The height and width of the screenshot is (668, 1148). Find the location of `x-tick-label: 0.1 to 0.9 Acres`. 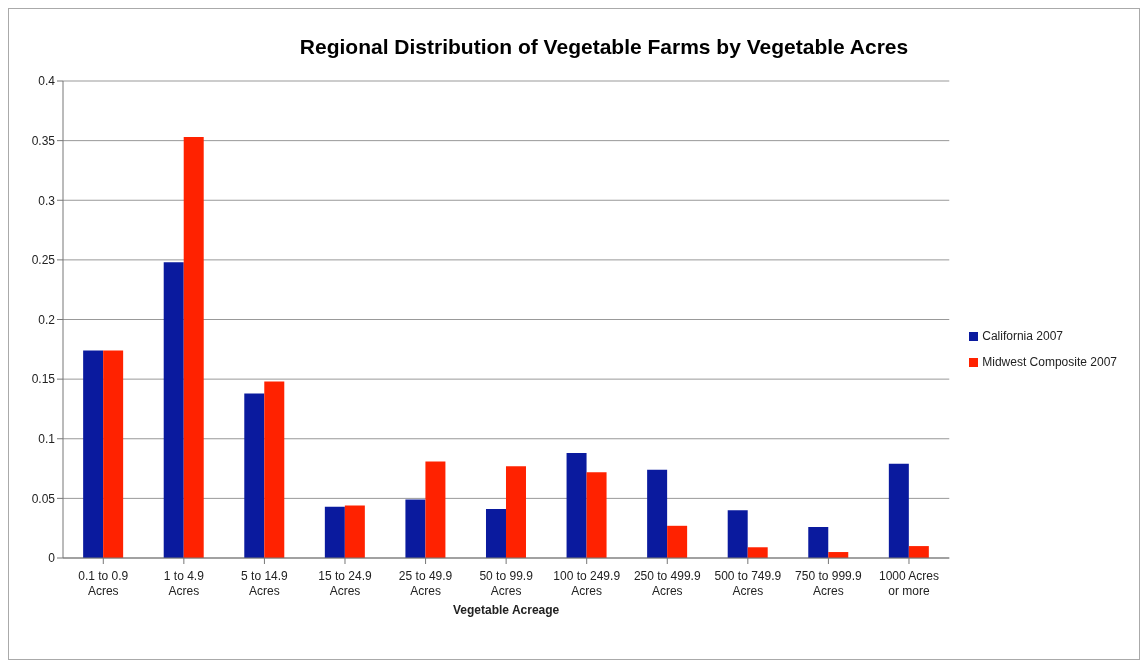

x-tick-label: 0.1 to 0.9 Acres is located at coordinates (103, 583).